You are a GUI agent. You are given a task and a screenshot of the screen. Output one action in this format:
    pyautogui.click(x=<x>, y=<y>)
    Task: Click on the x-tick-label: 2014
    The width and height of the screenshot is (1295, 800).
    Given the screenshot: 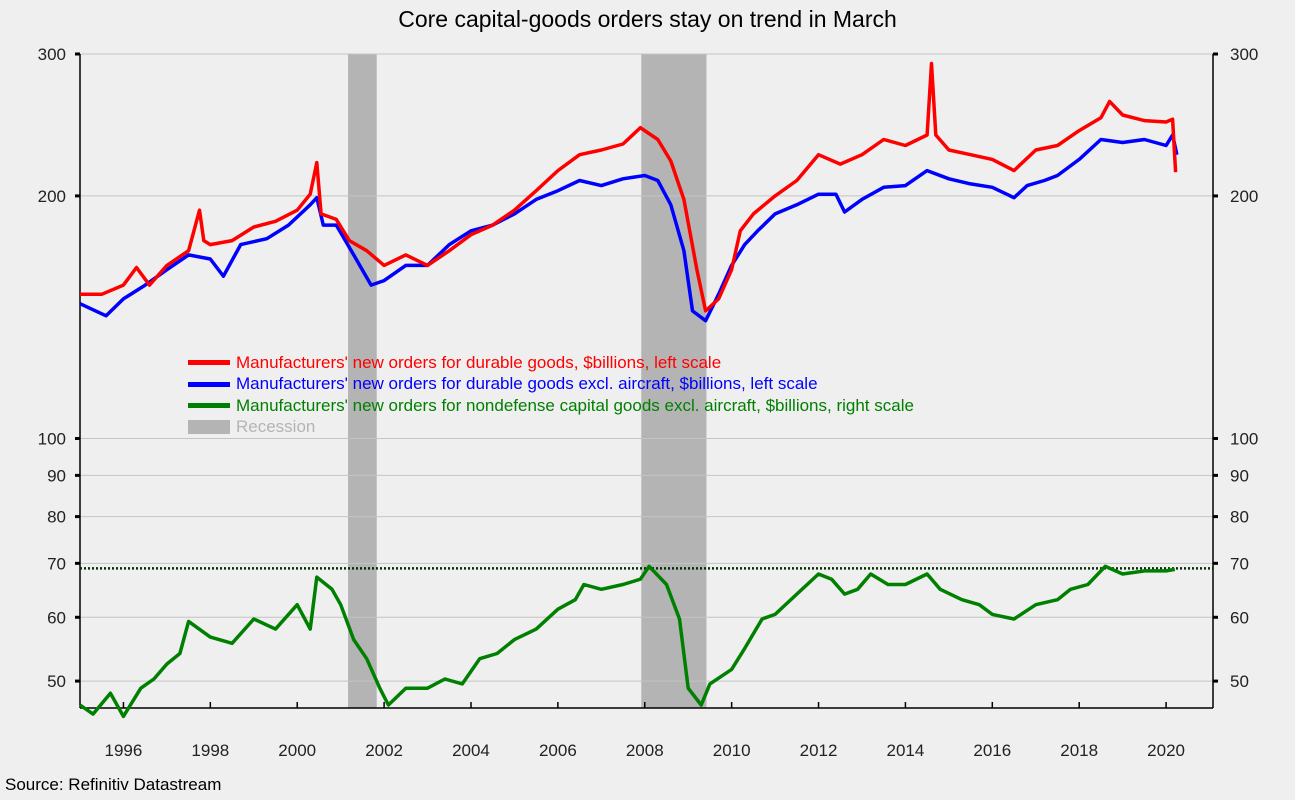 What is the action you would take?
    pyautogui.click(x=906, y=750)
    